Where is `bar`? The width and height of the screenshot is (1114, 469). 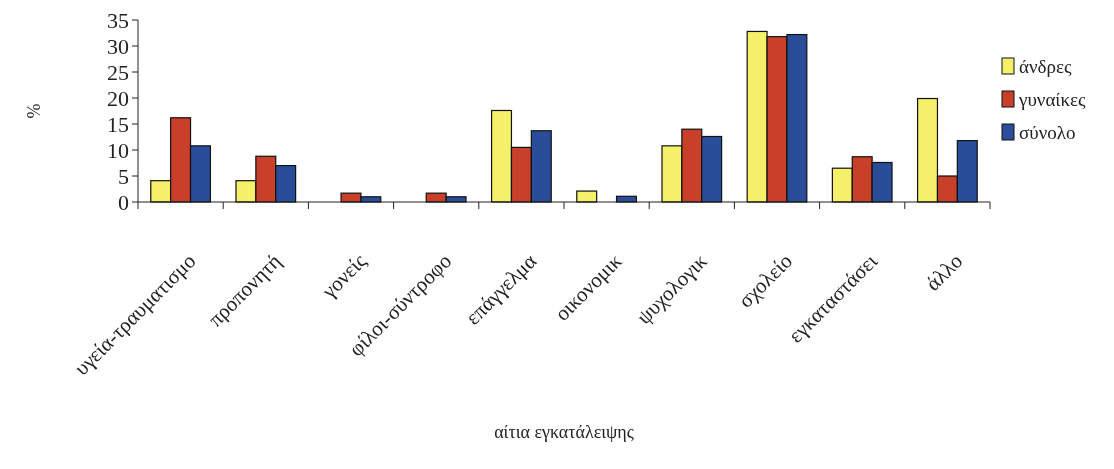
bar is located at coordinates (587, 196).